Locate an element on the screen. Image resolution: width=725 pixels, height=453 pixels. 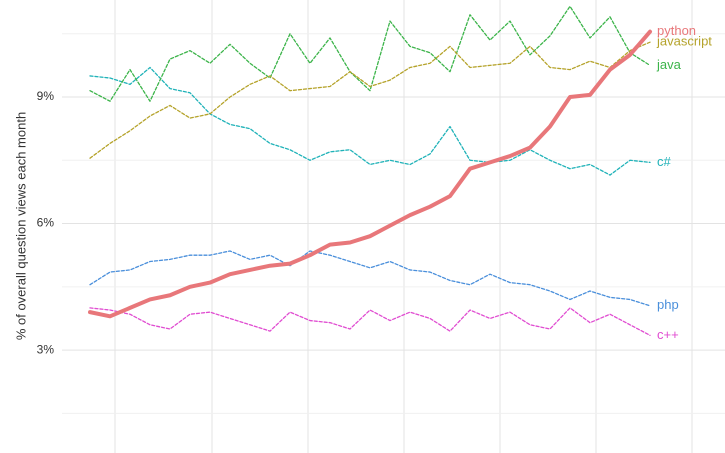
series-label: python is located at coordinates (676, 30).